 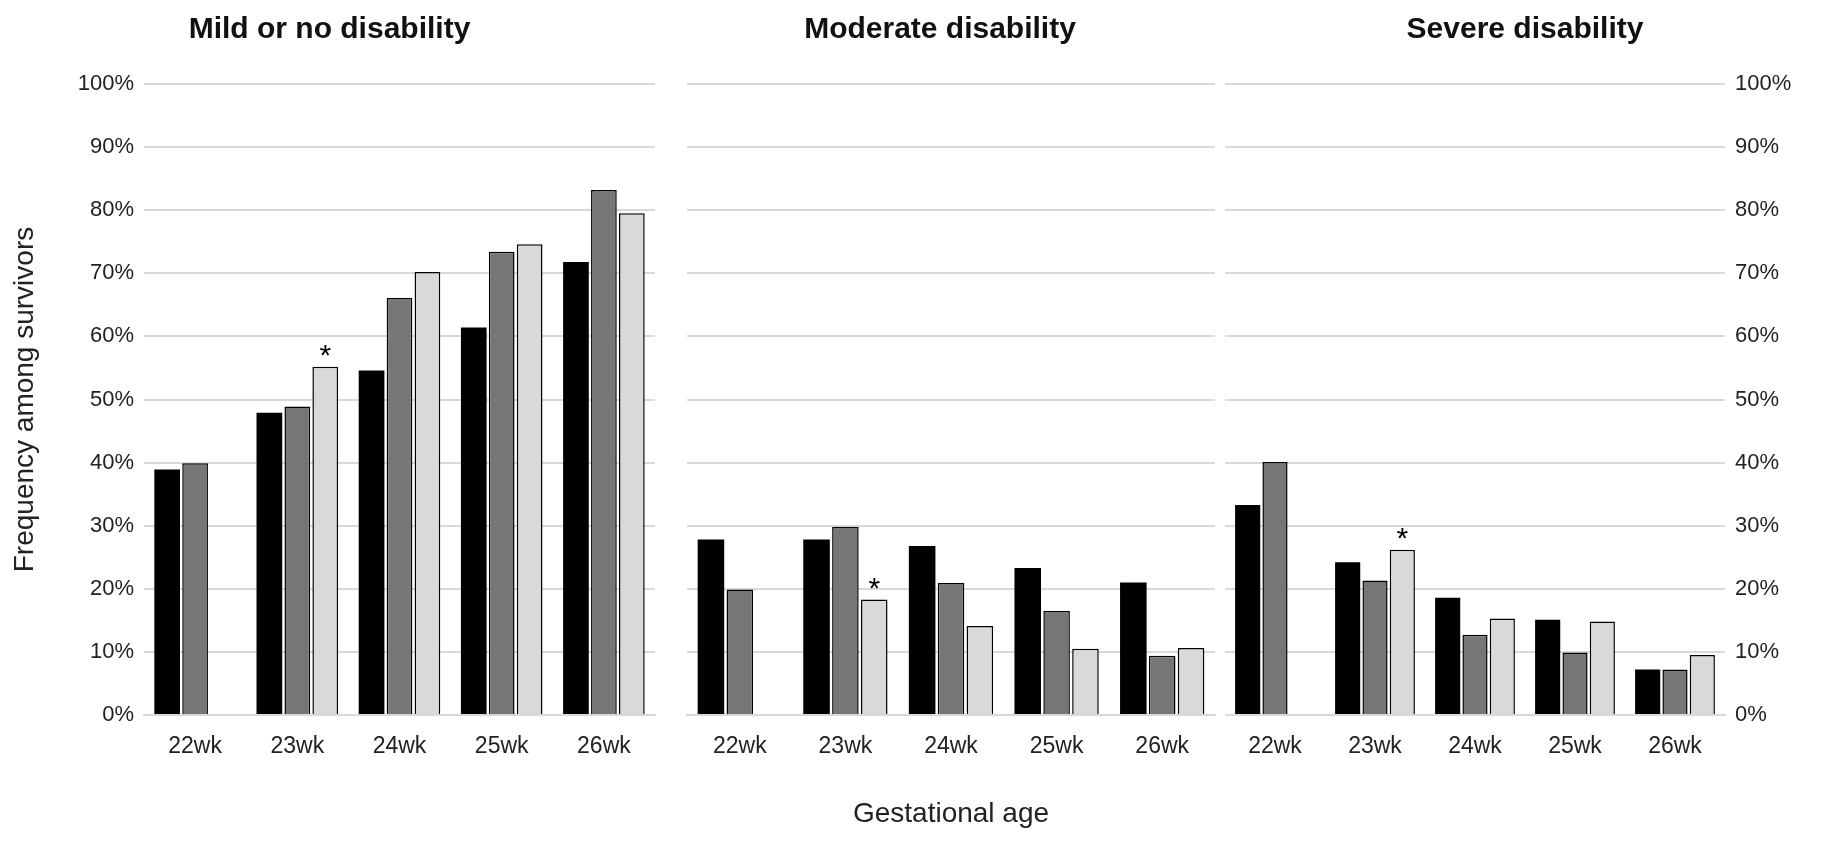 What do you see at coordinates (111, 146) in the screenshot?
I see `y-tick-label: 90%` at bounding box center [111, 146].